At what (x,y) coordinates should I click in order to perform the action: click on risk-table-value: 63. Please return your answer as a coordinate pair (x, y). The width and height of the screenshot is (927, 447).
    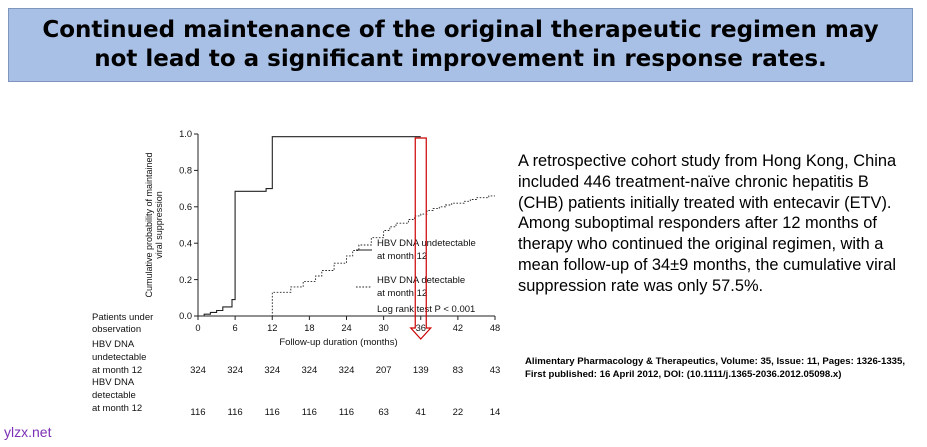
    Looking at the image, I should click on (383, 412).